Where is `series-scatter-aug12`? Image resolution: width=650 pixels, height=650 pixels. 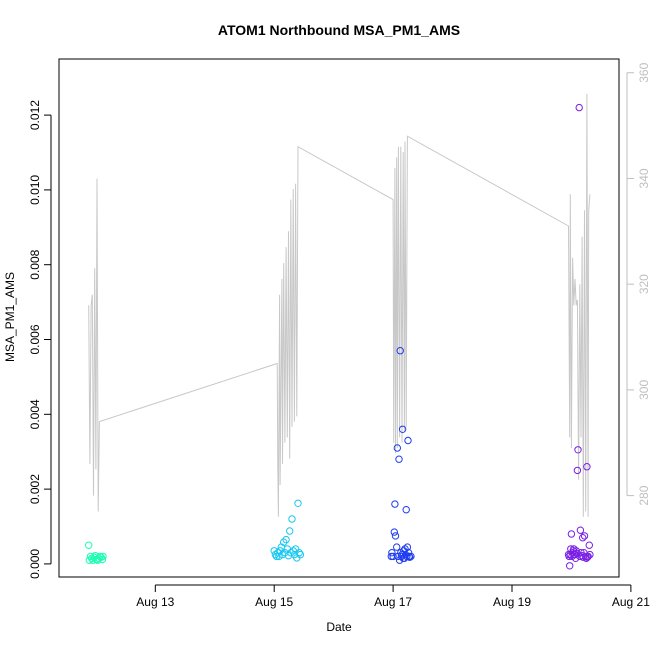
series-scatter-aug12 is located at coordinates (96, 552).